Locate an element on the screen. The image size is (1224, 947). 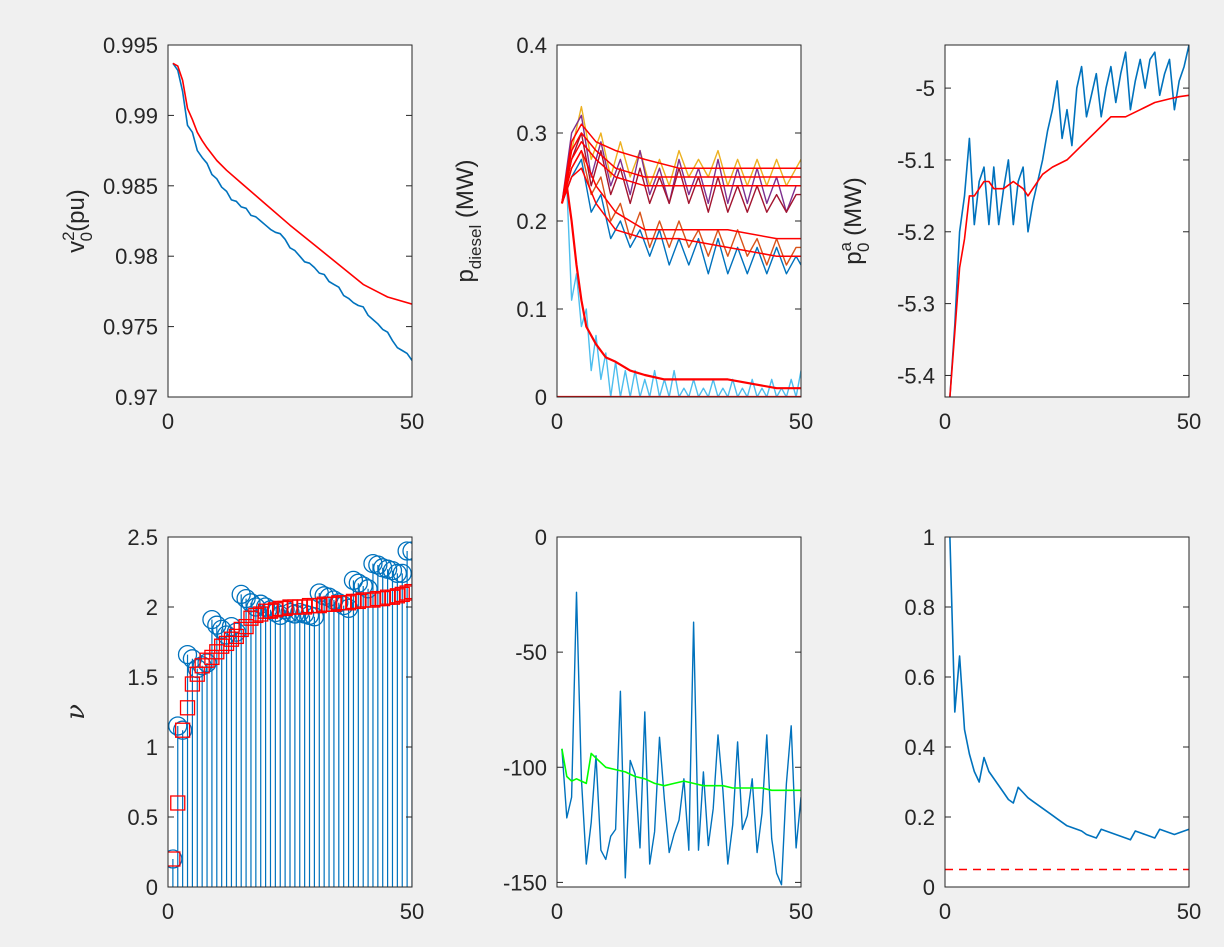
y-tick-label: 0.1 is located at coordinates (531, 309).